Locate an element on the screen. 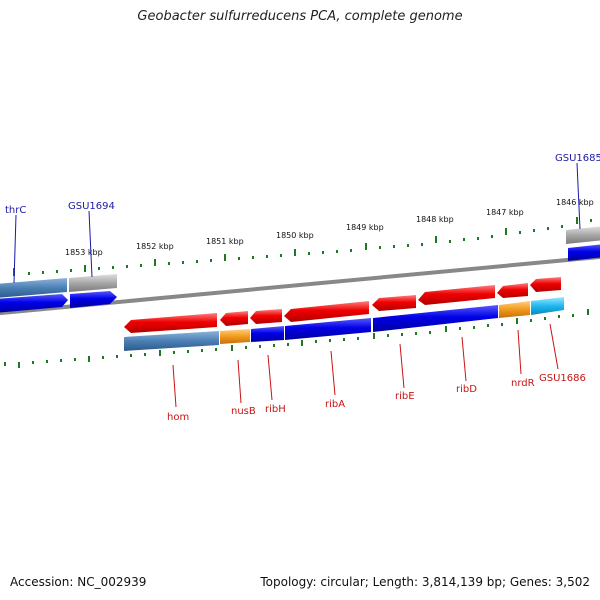 The height and width of the screenshot is (600, 600). gene-GSU1686-reverse is located at coordinates (545, 284).